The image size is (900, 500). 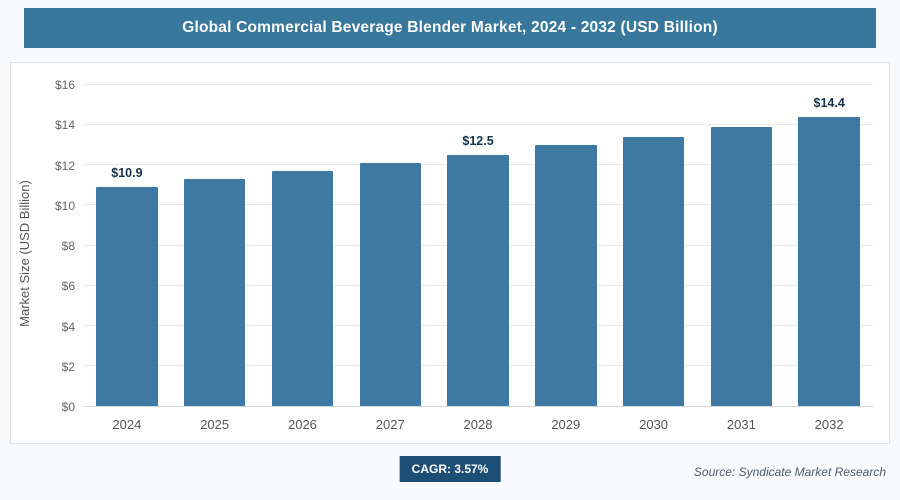 I want to click on bar-2025, so click(x=214, y=292).